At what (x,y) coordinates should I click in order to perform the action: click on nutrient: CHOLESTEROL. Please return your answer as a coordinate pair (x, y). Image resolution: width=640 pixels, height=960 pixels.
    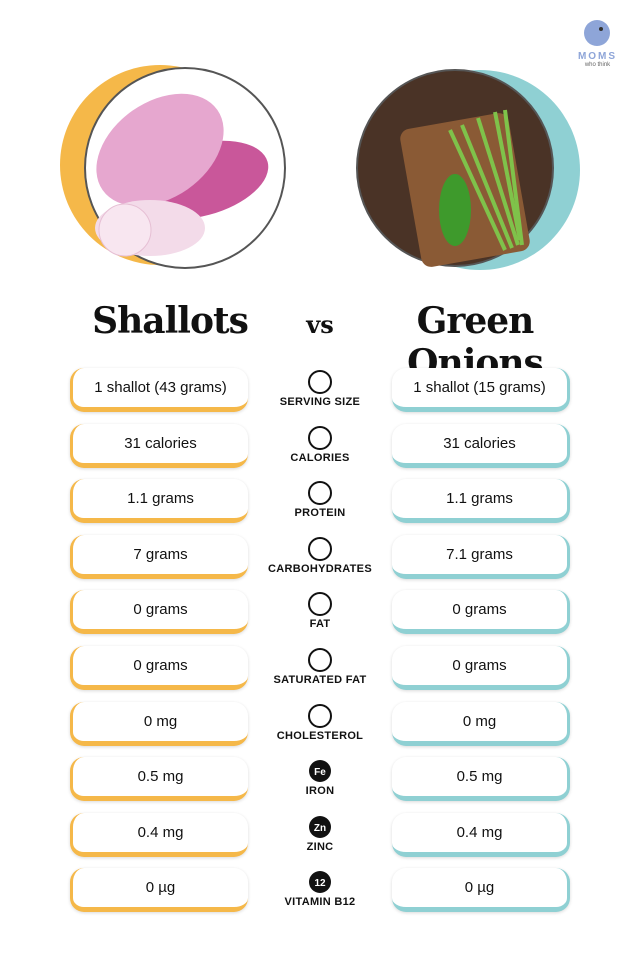
    Looking at the image, I should click on (320, 722).